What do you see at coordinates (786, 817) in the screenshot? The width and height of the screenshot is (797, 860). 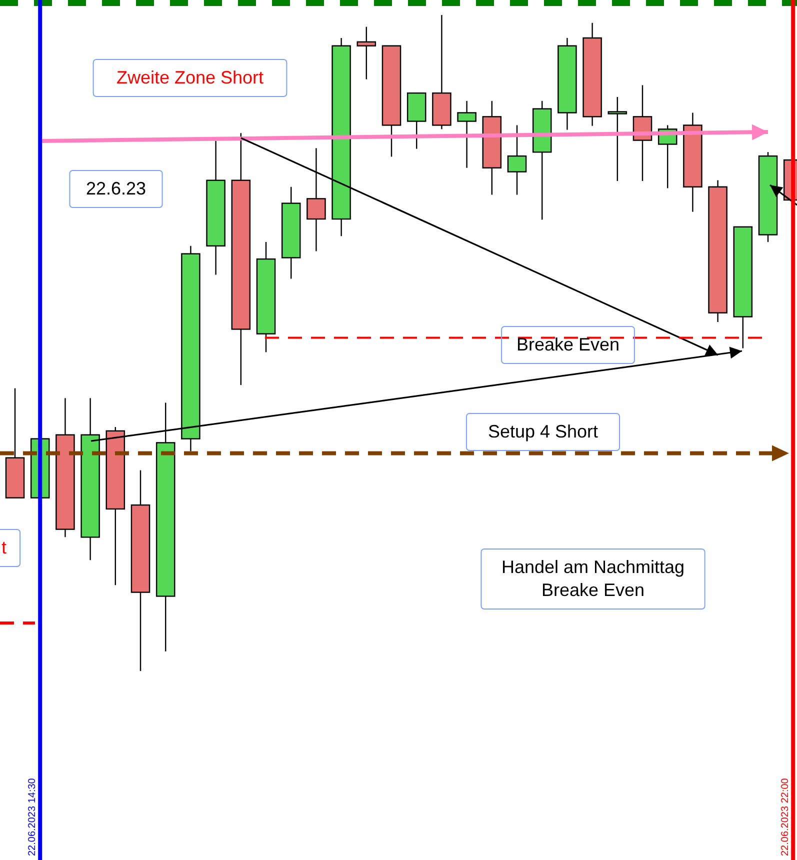 I see `x-tick-label: 22.06.2023 22:00` at bounding box center [786, 817].